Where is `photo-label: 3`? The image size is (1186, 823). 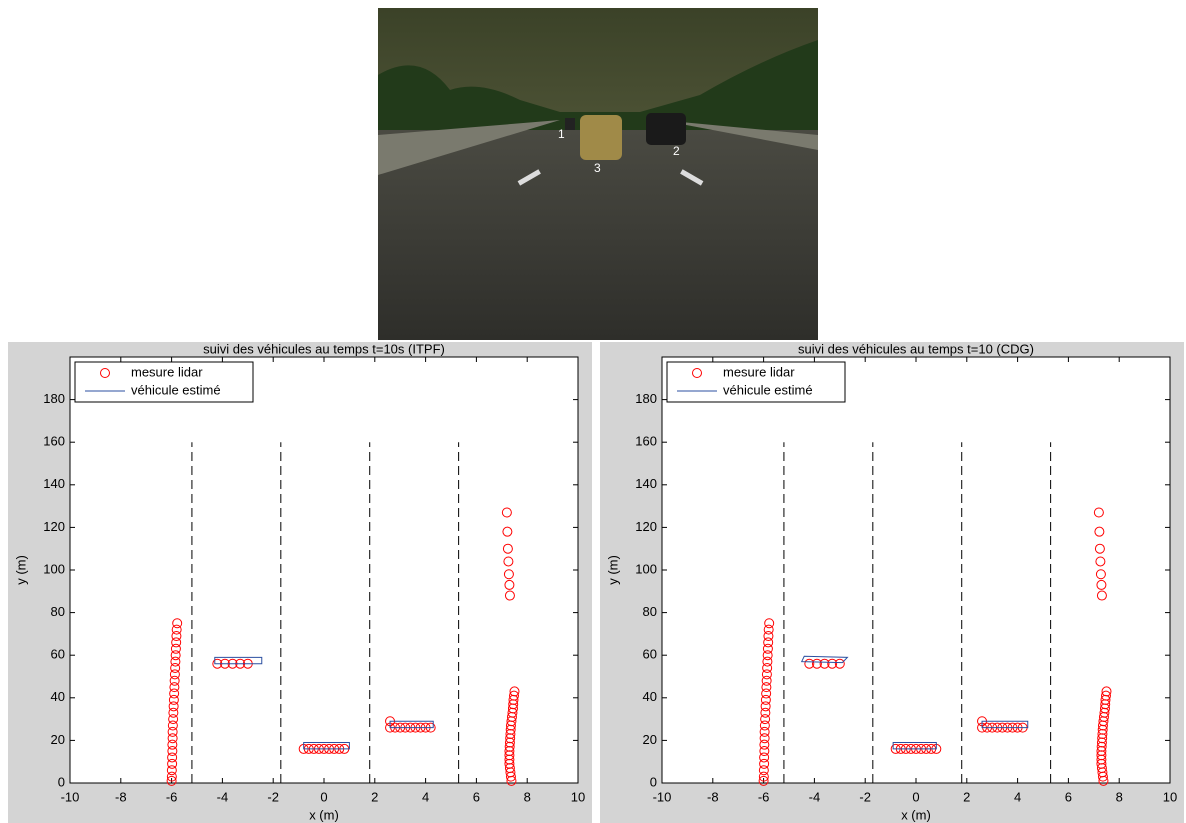
photo-label: 3 is located at coordinates (597, 168).